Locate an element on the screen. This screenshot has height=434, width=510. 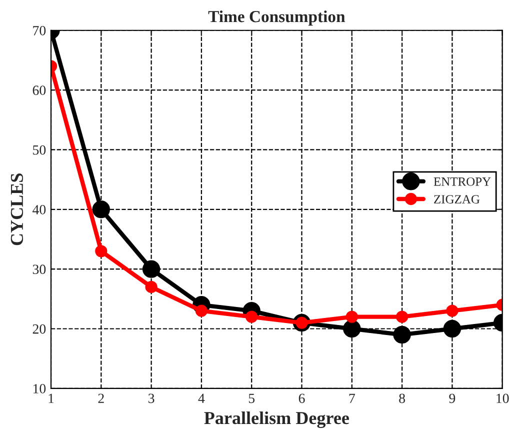
x-tick-label: 3 is located at coordinates (151, 399).